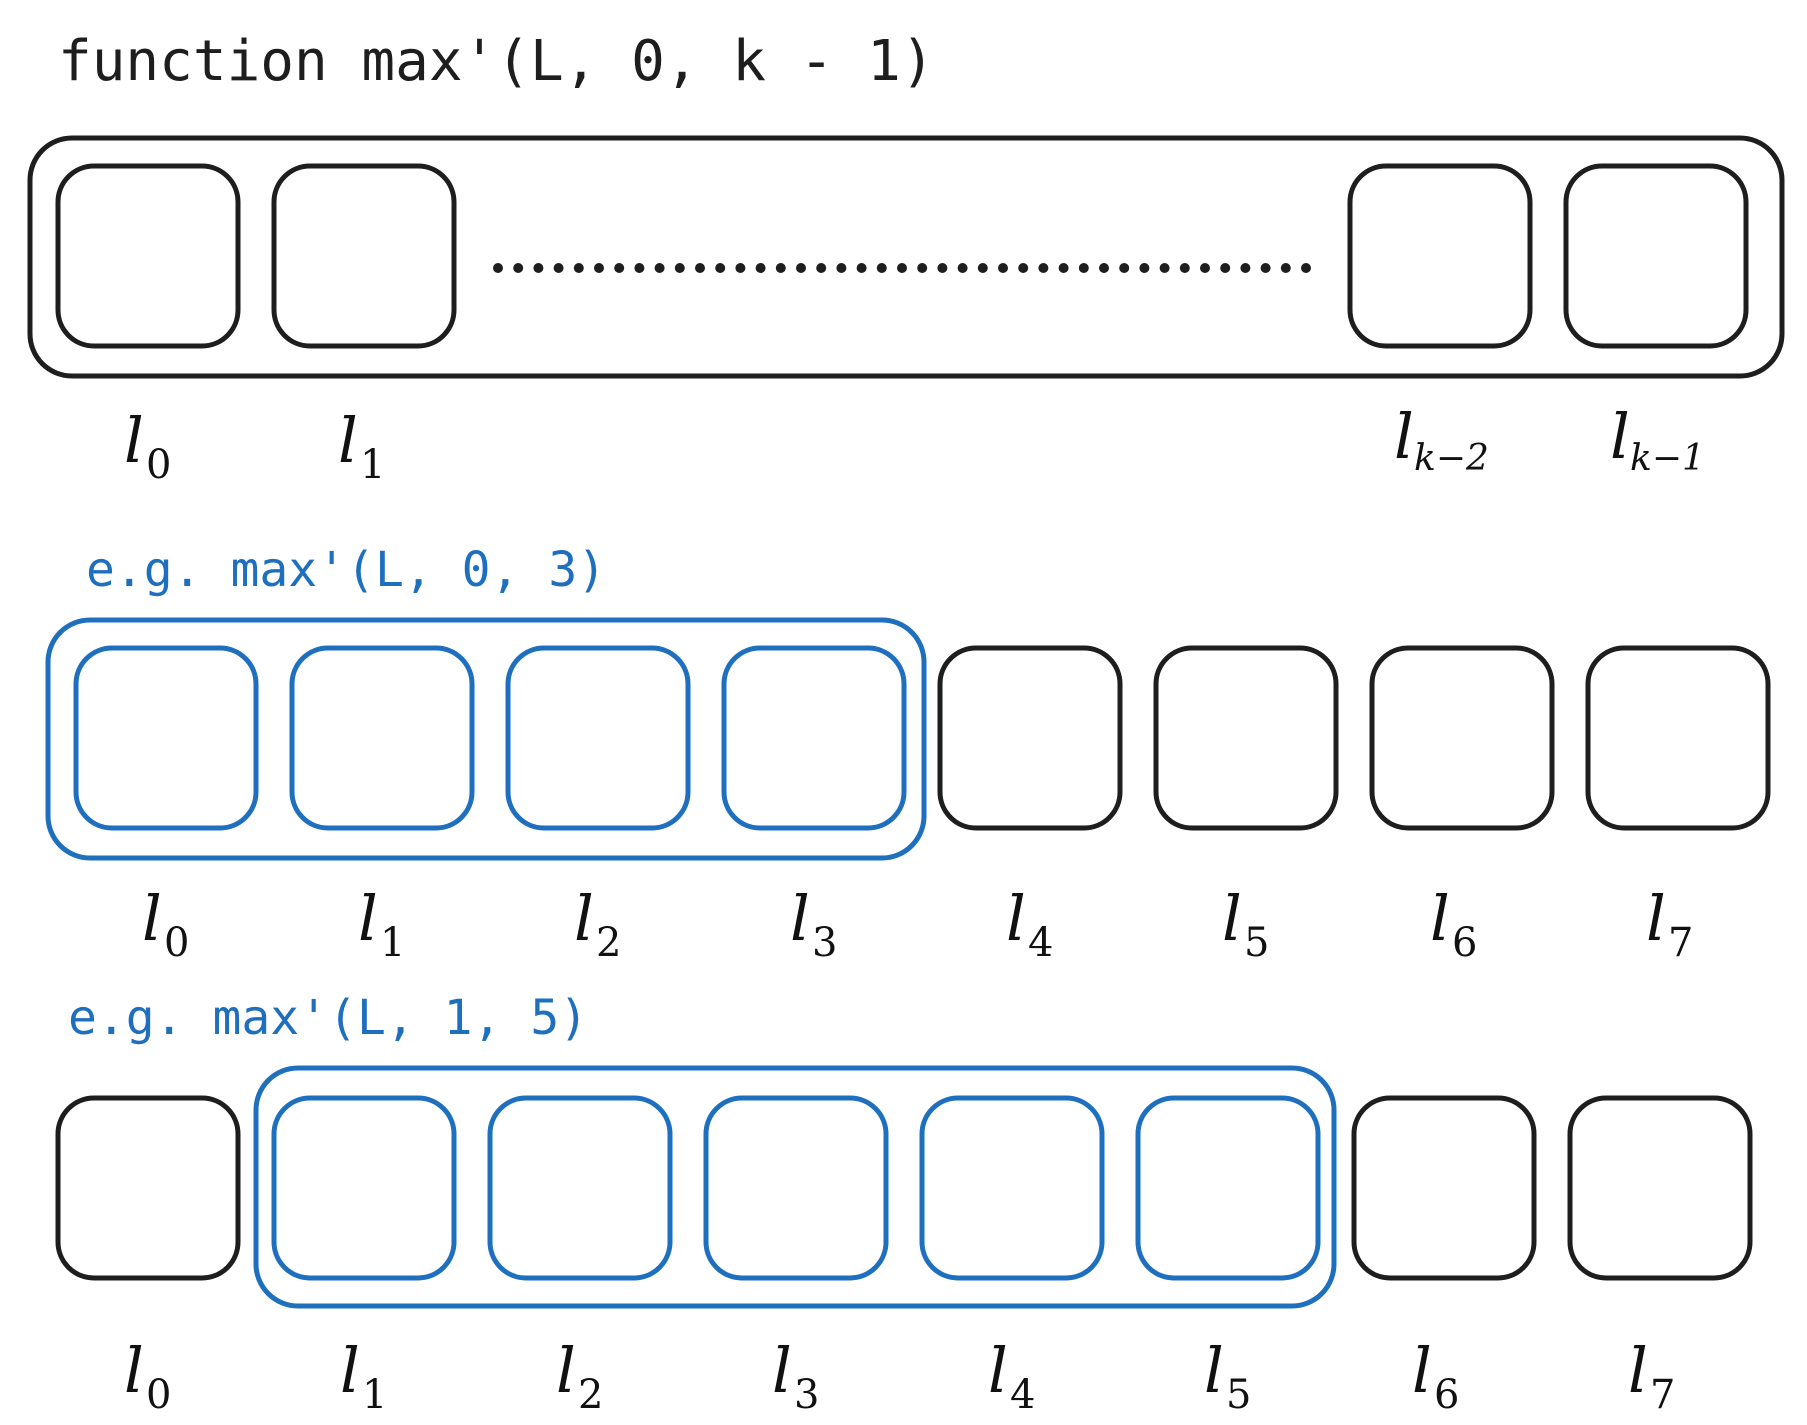 The height and width of the screenshot is (1425, 1807). I want to click on section1-title: function max'(L, 0, k - 1), so click(496, 61).